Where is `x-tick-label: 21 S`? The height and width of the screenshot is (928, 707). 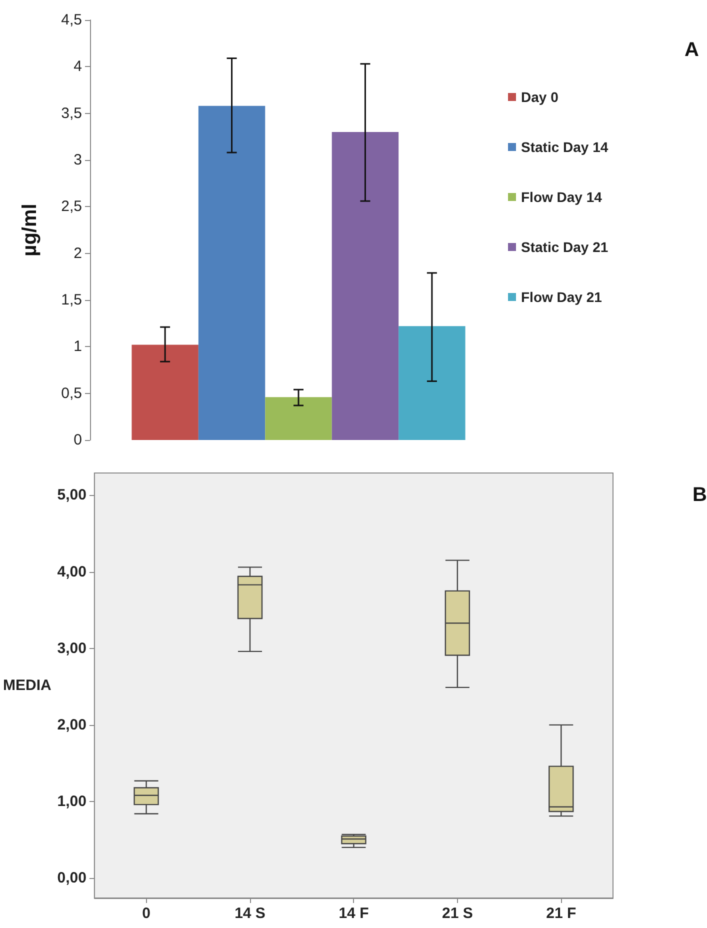
x-tick-label: 21 S is located at coordinates (457, 913).